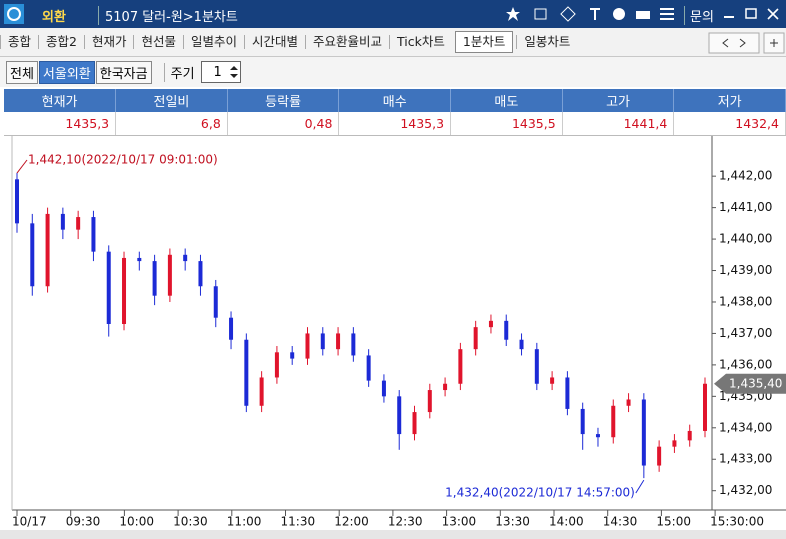  I want to click on help-button: 문의, so click(699, 15).